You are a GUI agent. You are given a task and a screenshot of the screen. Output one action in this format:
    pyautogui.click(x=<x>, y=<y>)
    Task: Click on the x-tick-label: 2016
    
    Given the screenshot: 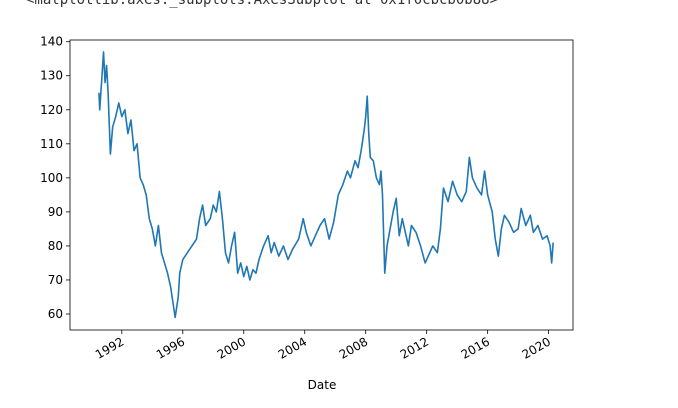 What is the action you would take?
    pyautogui.click(x=475, y=347)
    